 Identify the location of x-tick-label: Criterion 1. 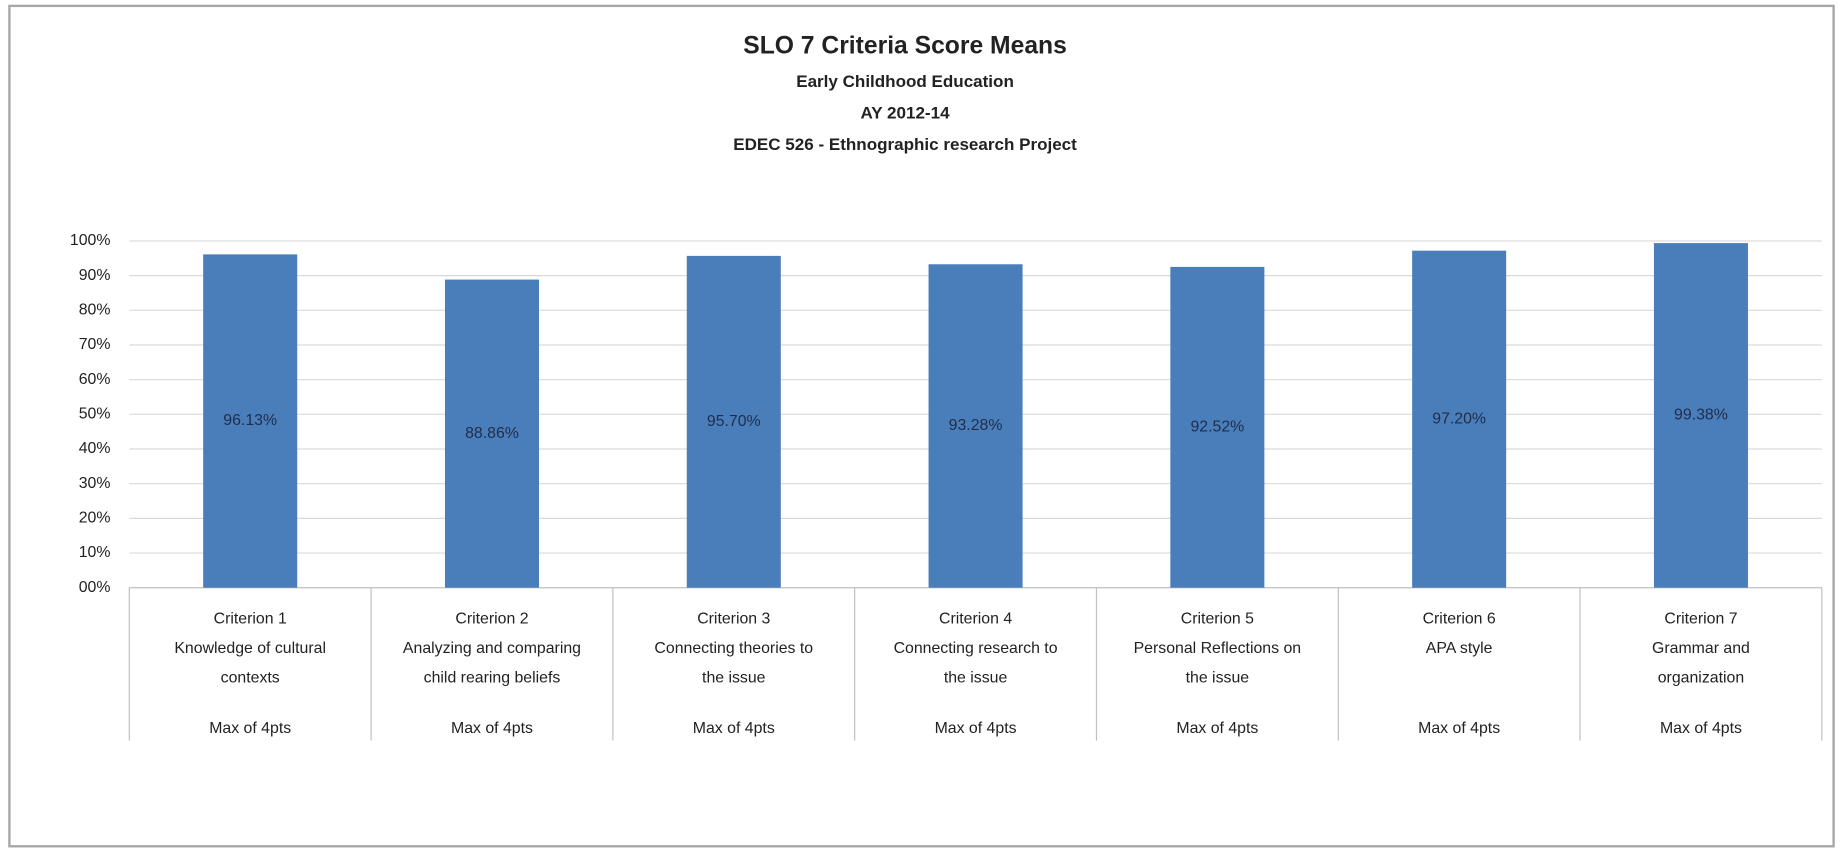
(250, 619).